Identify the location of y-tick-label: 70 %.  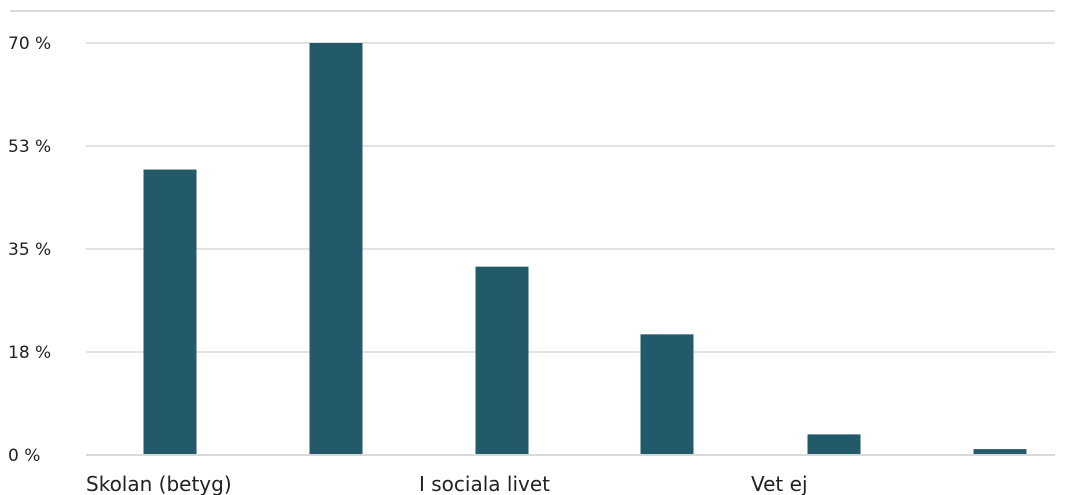
(29, 44).